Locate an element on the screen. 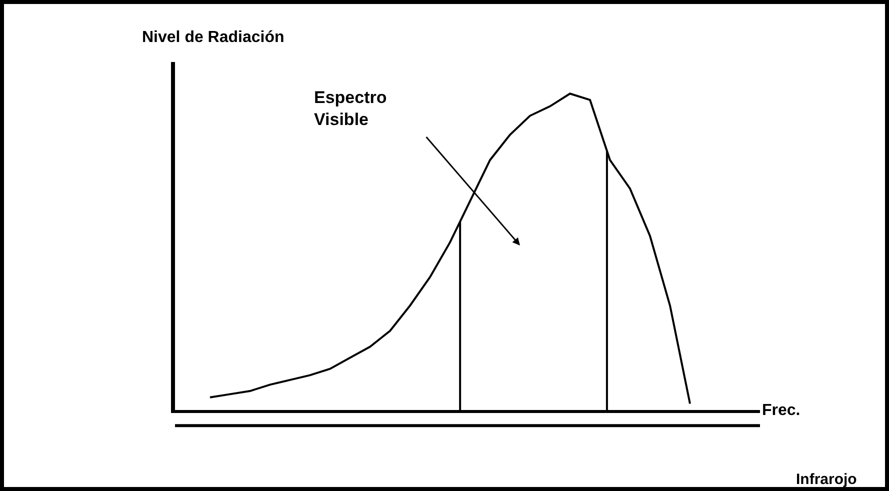 This screenshot has height=491, width=889. x-axis-title: Frec. is located at coordinates (781, 410).